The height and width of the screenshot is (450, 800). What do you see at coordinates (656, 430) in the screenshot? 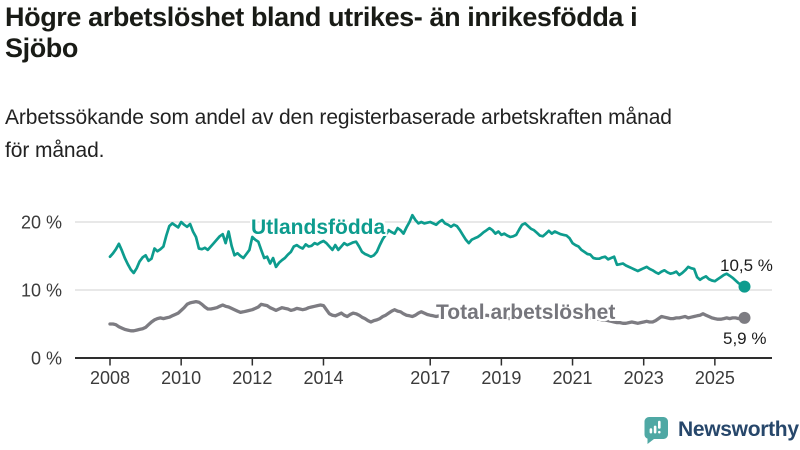
I see `newsworthy-bar-chart-bubble-icon` at bounding box center [656, 430].